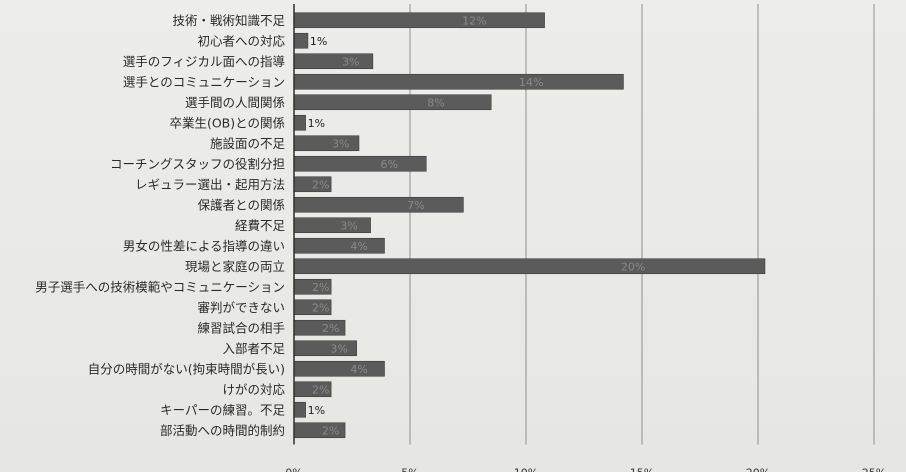  I want to click on x-tick-labels: 0% 5% 10% 15% 20% 25%, so click(585, 469).